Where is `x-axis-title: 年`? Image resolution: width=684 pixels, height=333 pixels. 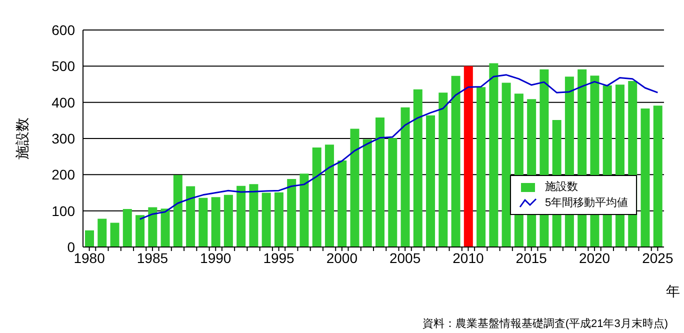 x-axis-title: 年 is located at coordinates (673, 292).